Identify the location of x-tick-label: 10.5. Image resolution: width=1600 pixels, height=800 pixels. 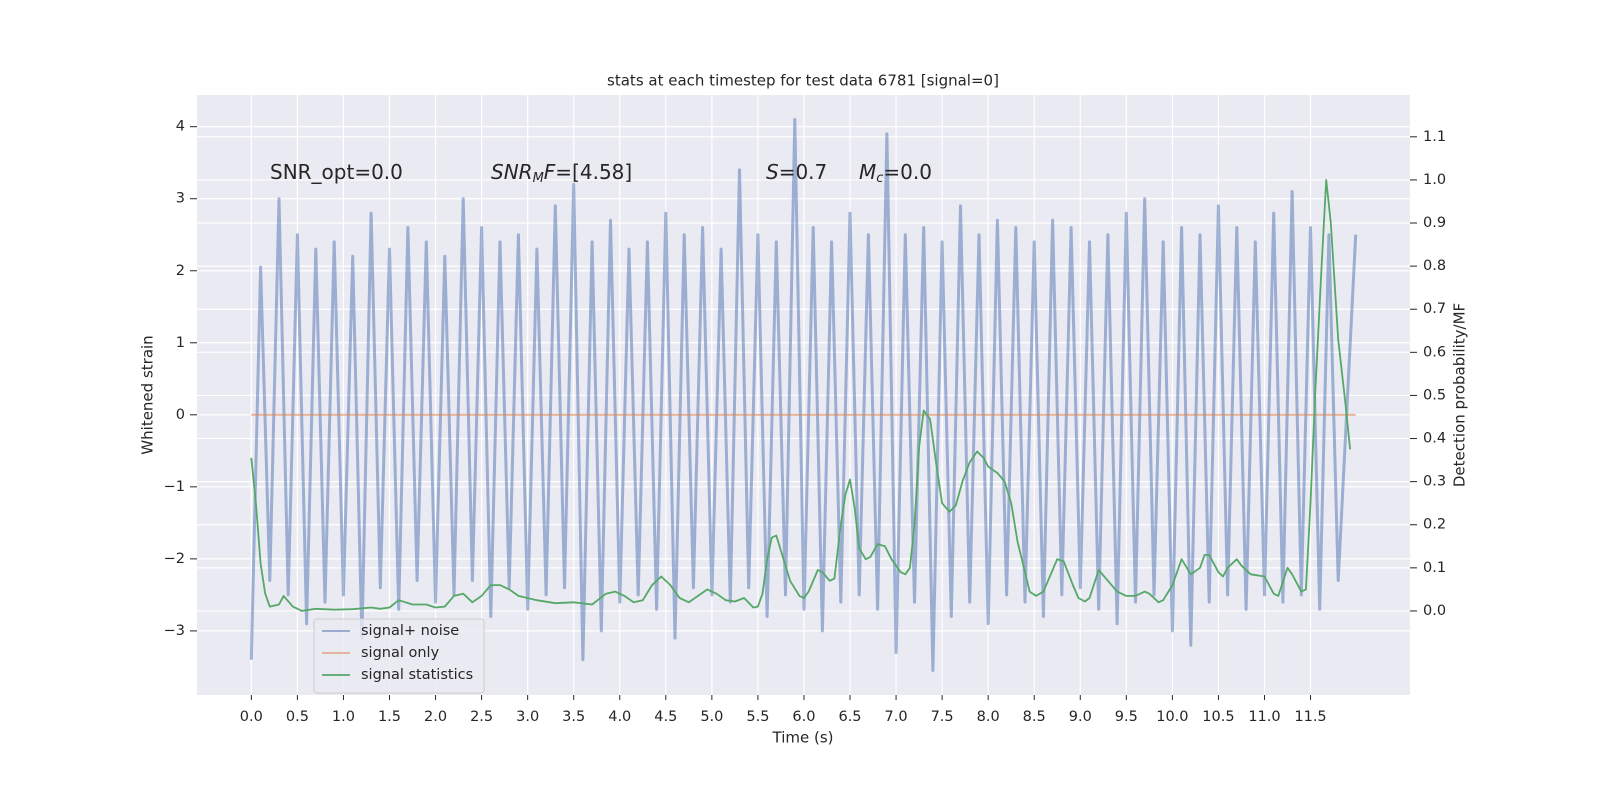
(1218, 717).